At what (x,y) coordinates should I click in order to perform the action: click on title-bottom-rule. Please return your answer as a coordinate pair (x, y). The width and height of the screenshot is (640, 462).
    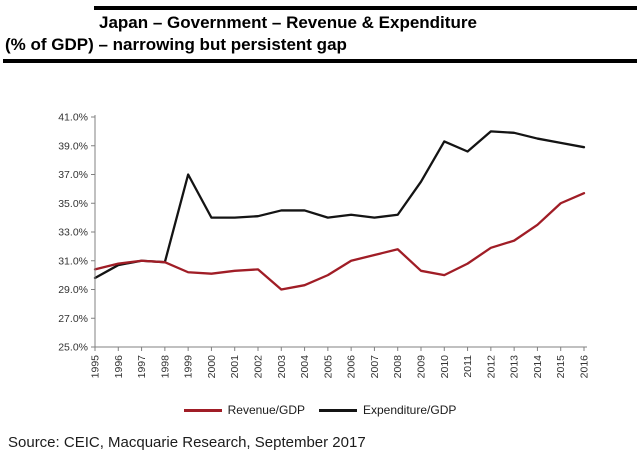
    Looking at the image, I should click on (320, 61).